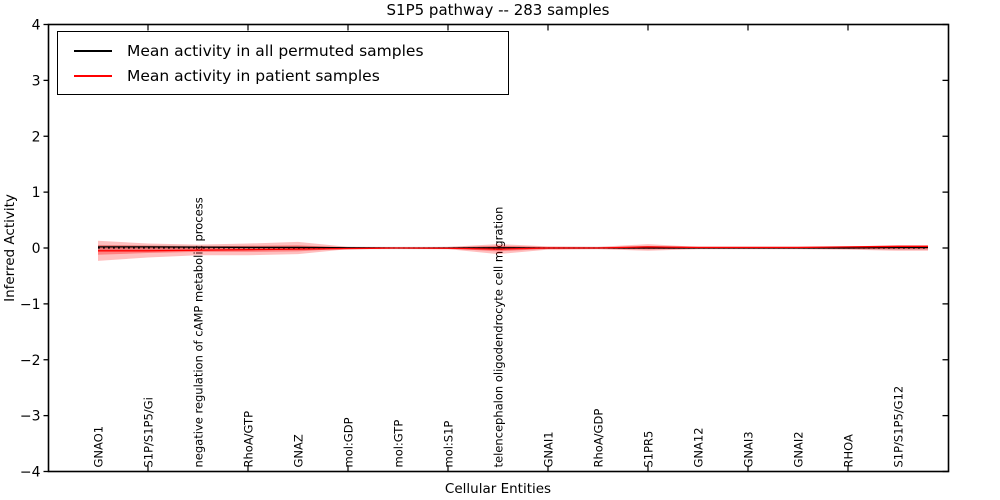 The width and height of the screenshot is (1000, 500). What do you see at coordinates (649, 449) in the screenshot?
I see `entity-label: S1PR5` at bounding box center [649, 449].